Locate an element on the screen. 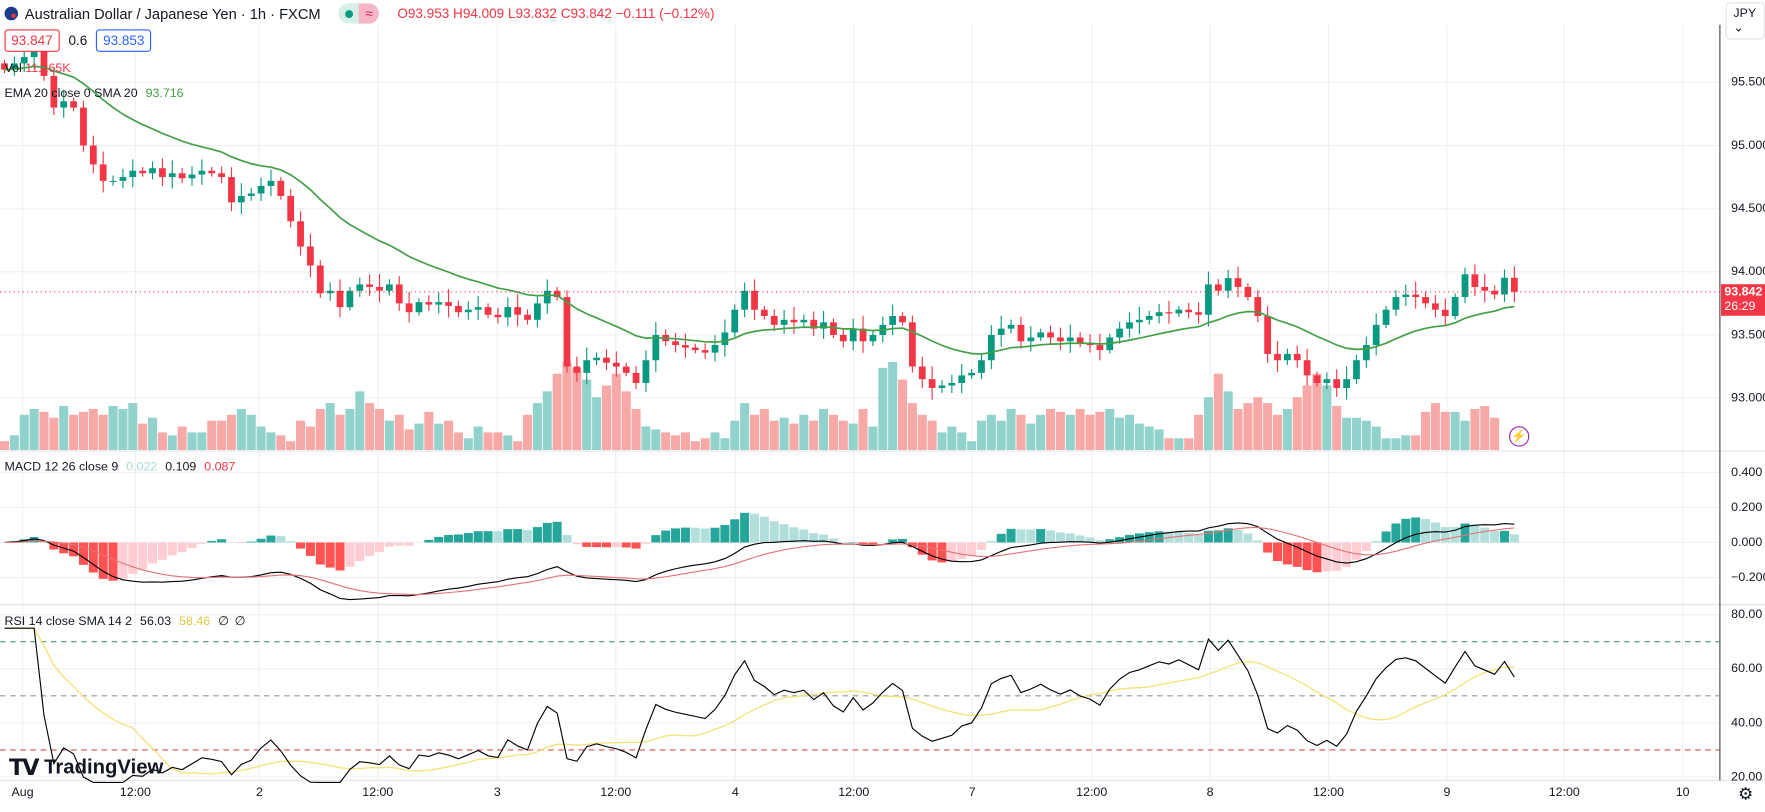  macd-label: MACD 12 26 close 9 is located at coordinates (61, 467).